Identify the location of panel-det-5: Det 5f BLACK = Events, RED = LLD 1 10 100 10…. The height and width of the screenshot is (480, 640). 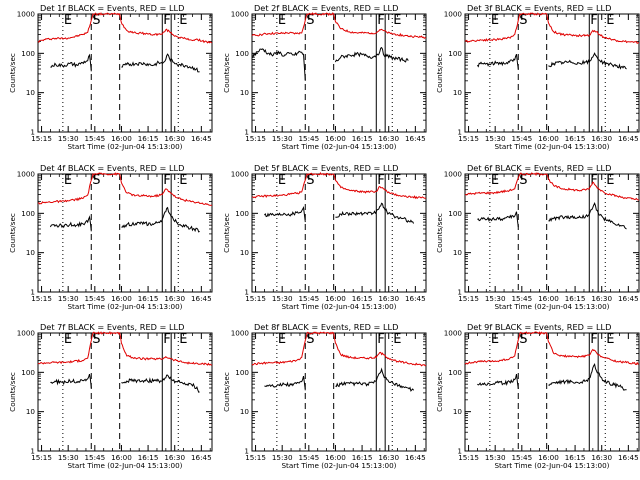
(324, 237).